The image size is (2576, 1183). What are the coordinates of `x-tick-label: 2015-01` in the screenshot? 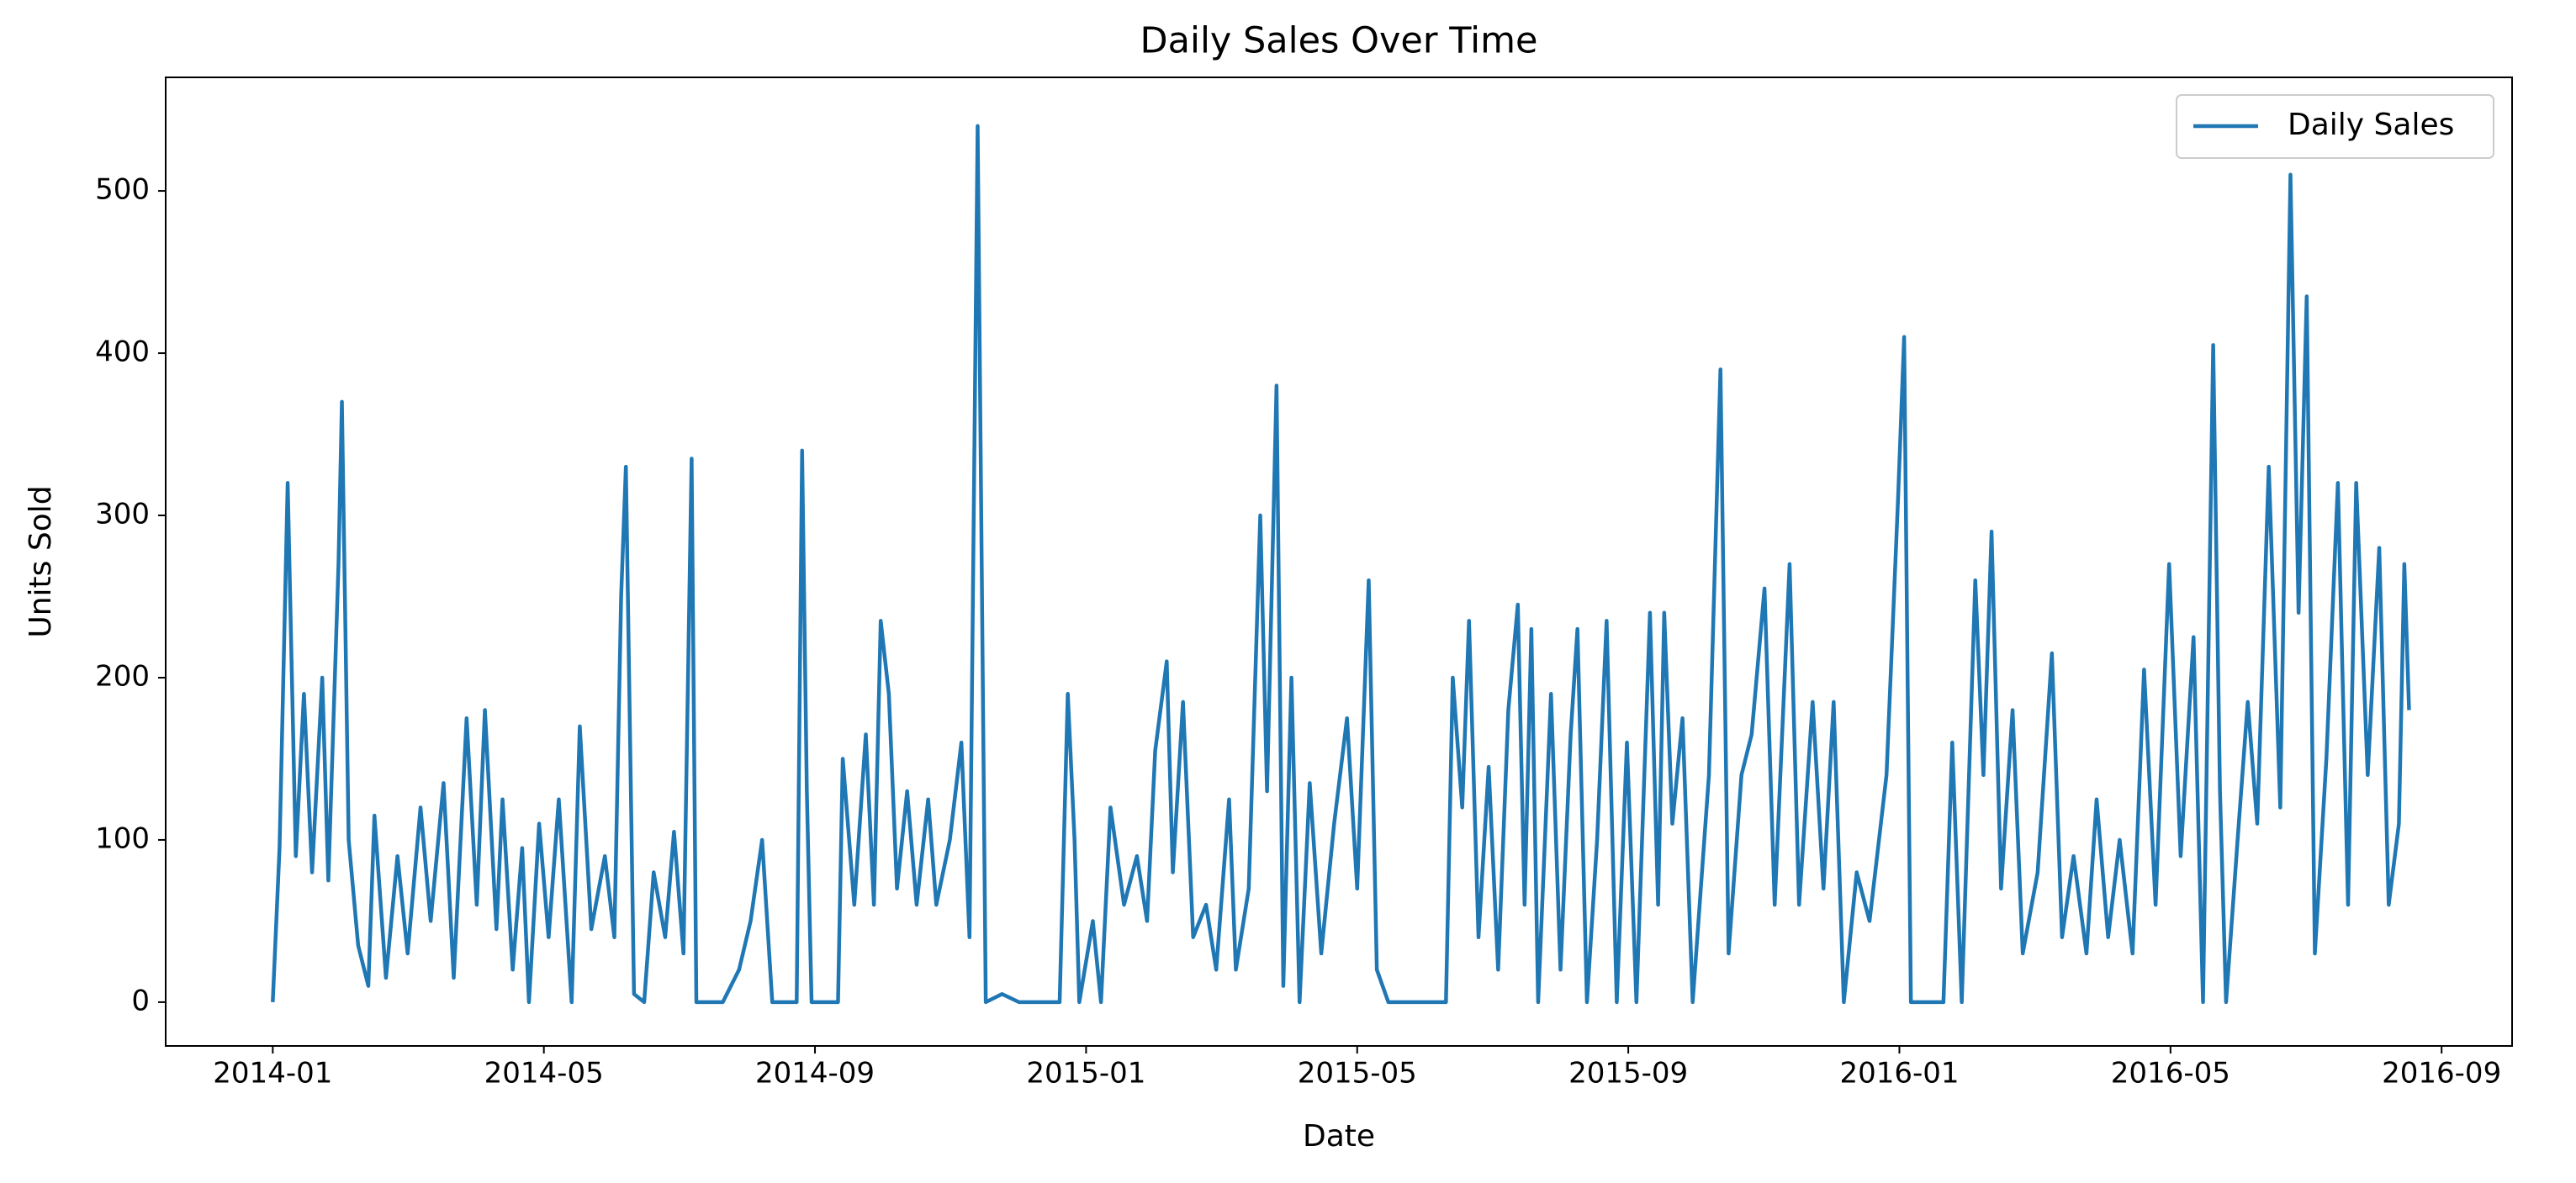 It's located at (1085, 1074).